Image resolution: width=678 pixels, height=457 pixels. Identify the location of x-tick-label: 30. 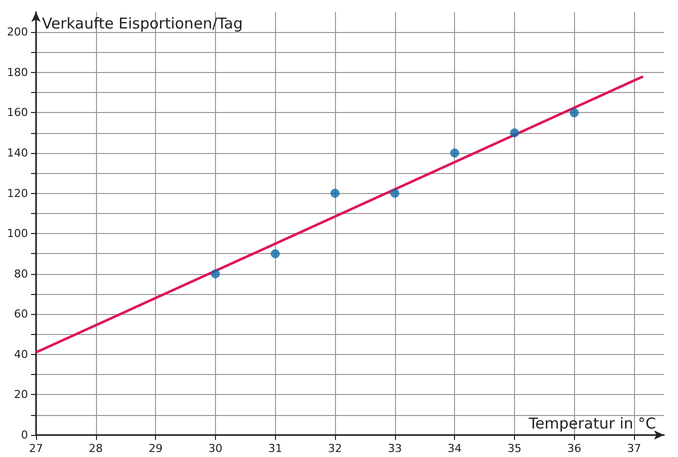
(215, 448).